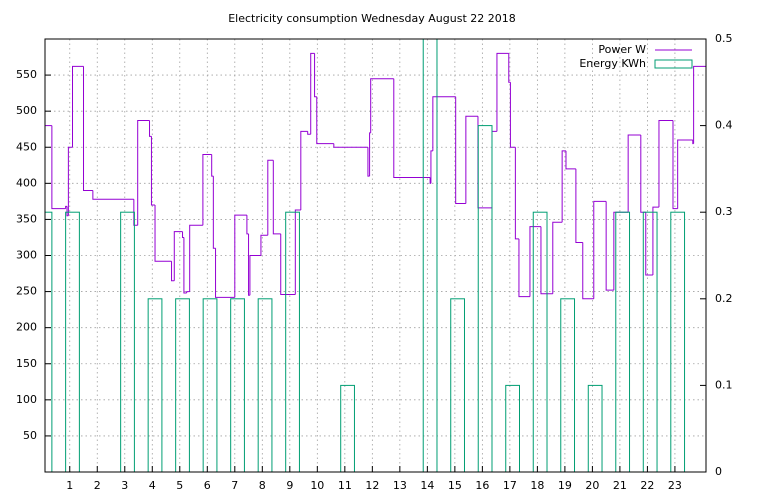  I want to click on legend-swatch, so click(673, 64).